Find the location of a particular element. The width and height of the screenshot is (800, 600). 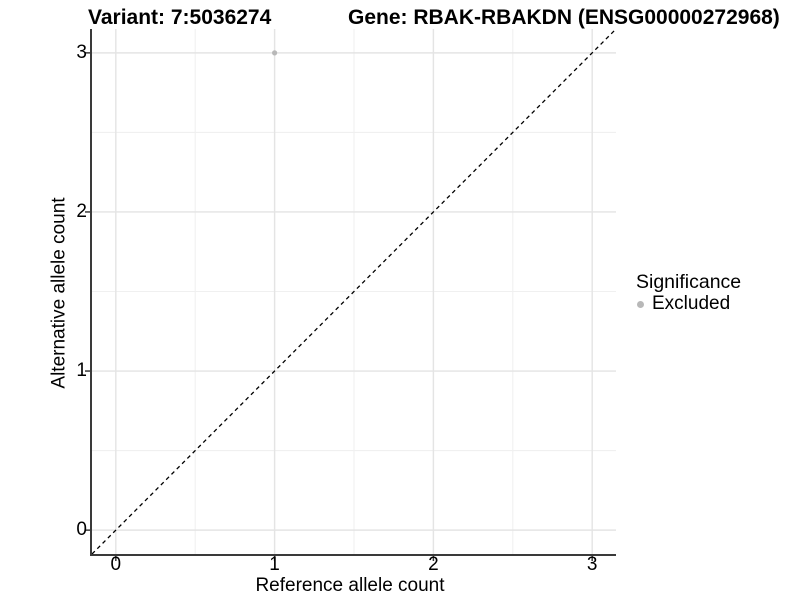

y-tick-label: 2 is located at coordinates (81, 211).